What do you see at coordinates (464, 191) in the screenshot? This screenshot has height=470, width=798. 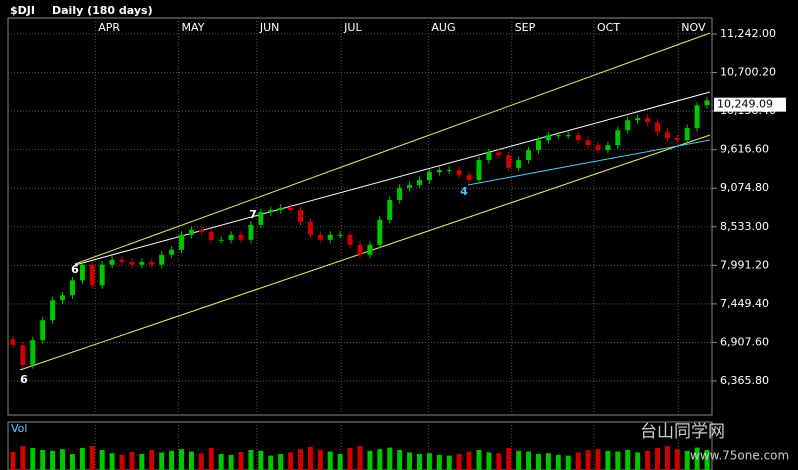 I see `wave-label: 4` at bounding box center [464, 191].